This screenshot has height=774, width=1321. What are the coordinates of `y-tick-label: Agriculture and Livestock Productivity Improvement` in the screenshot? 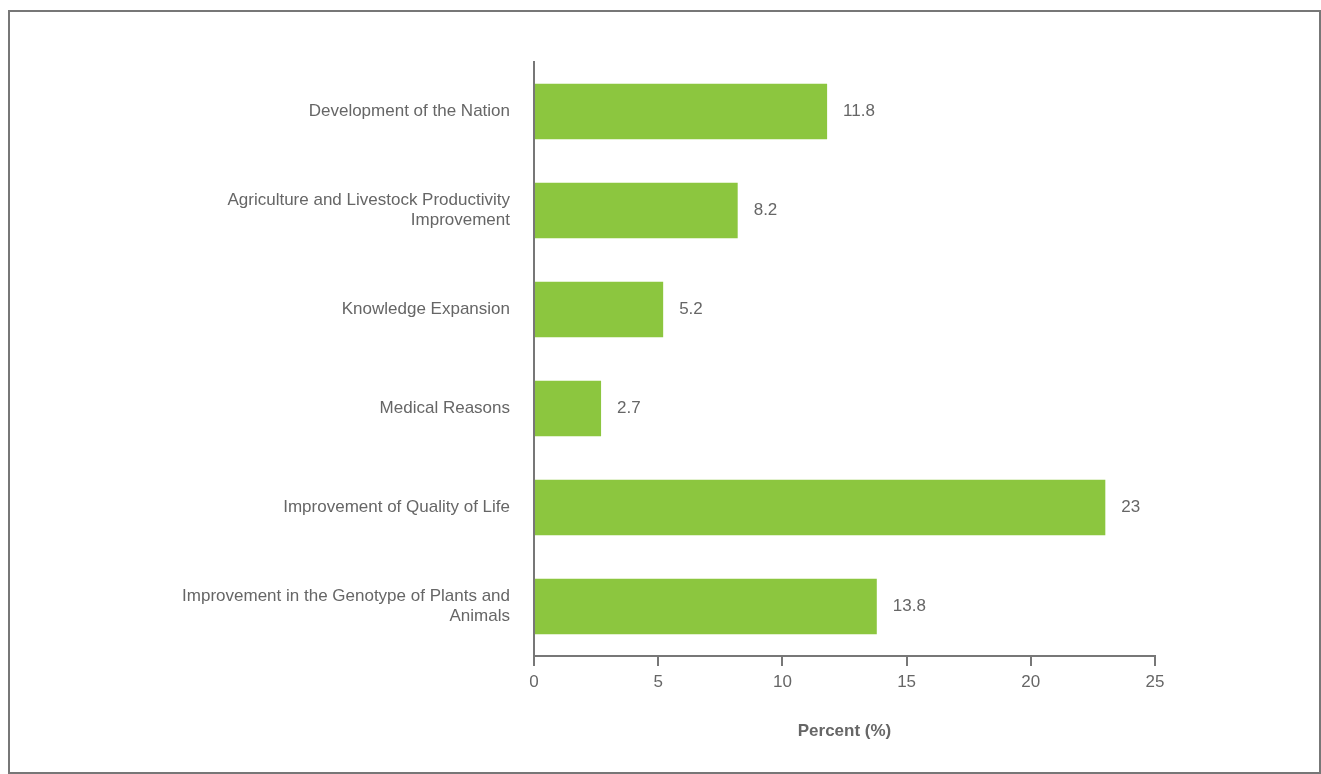 It's located at (369, 209).